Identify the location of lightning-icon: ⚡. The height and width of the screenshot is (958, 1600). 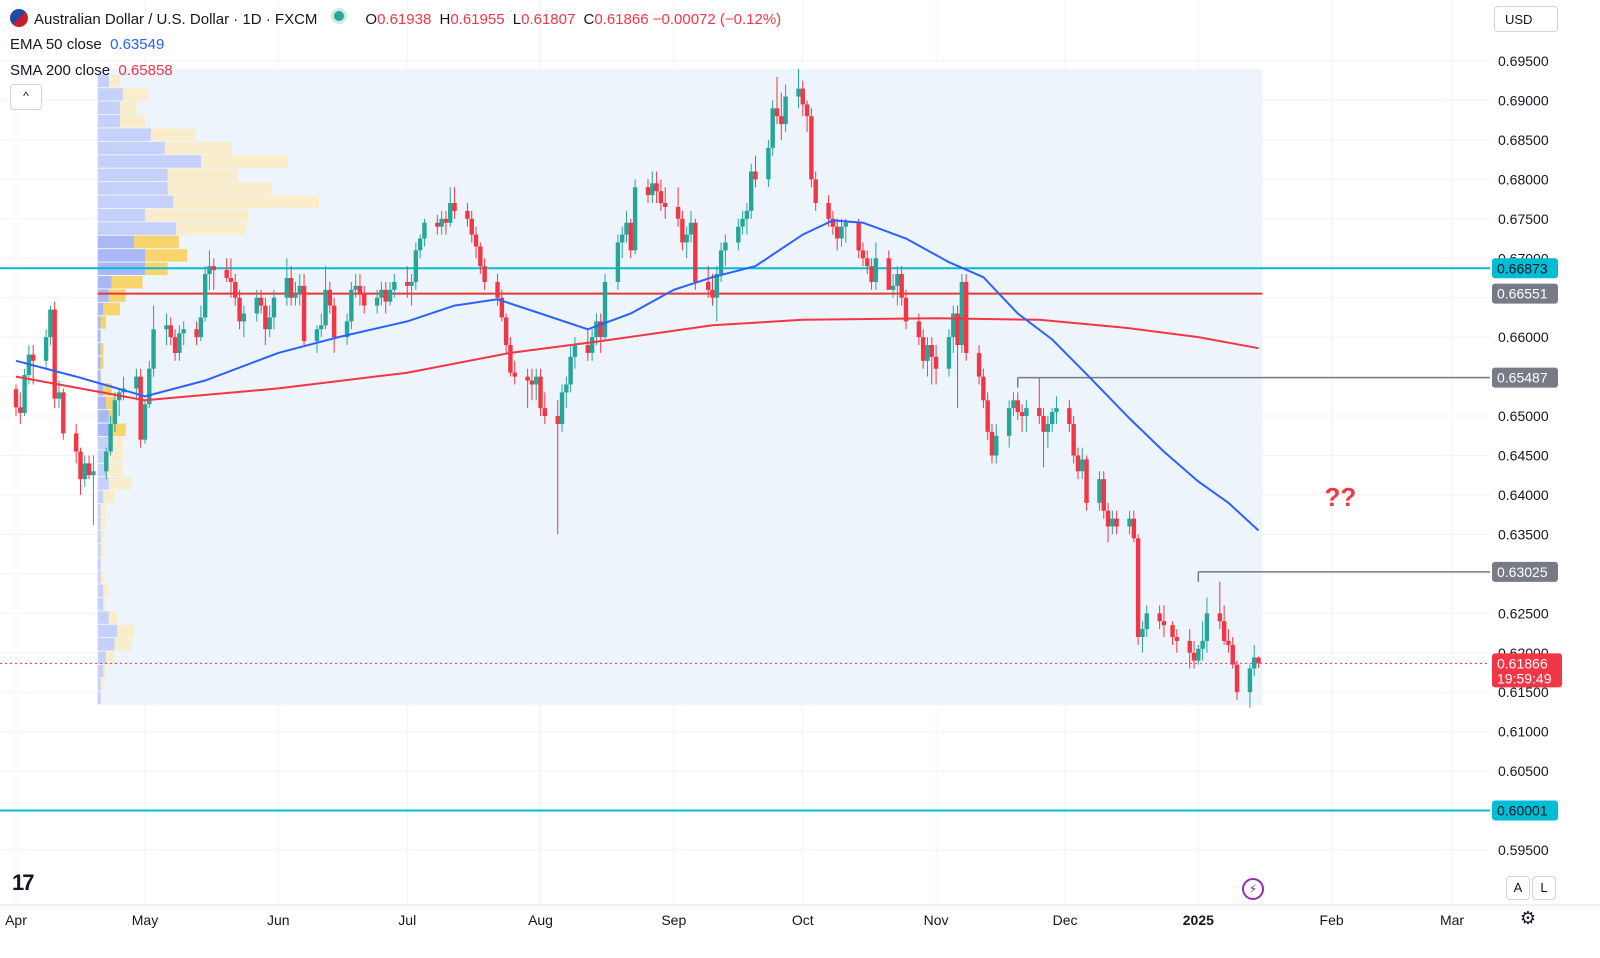
(1253, 889).